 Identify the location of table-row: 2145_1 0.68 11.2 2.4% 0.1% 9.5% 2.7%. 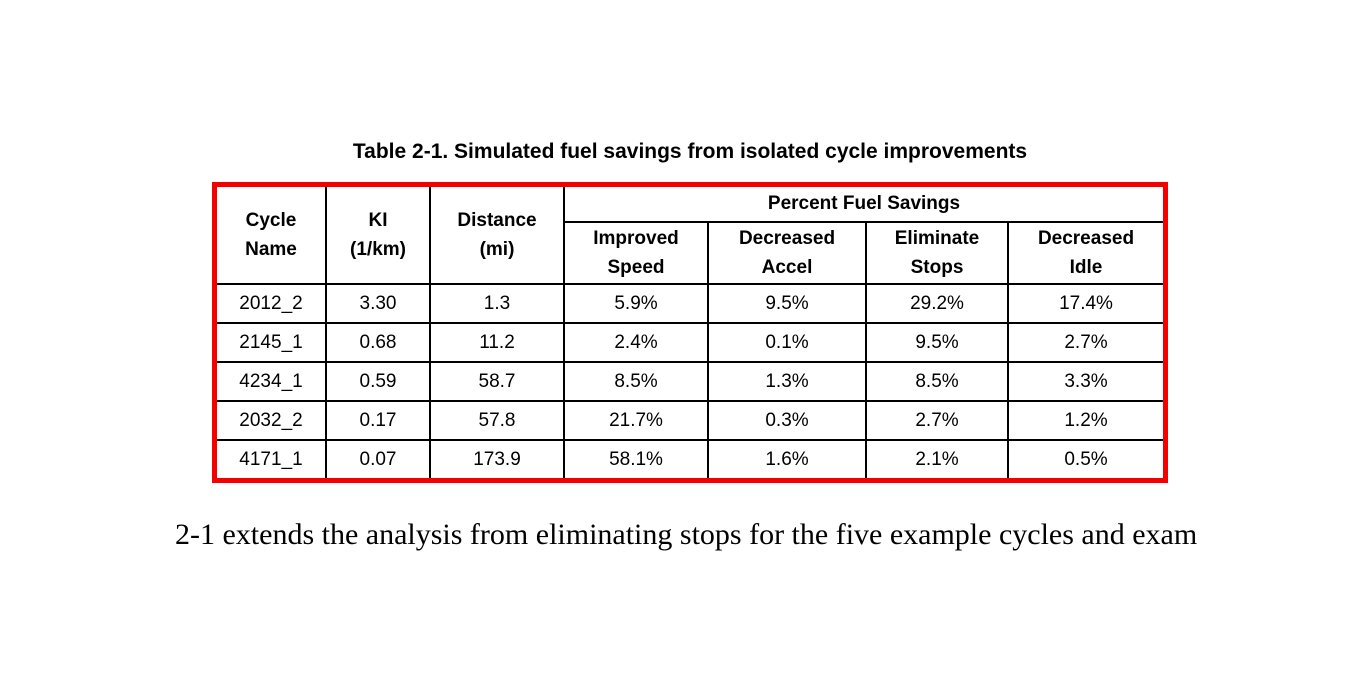
(690, 342).